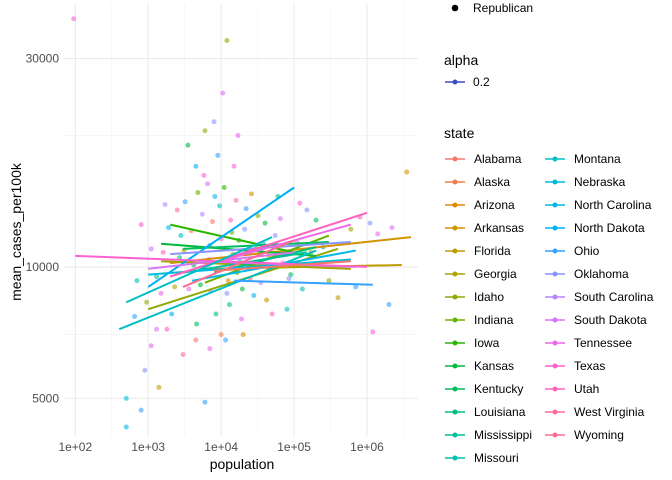 Image resolution: width=672 pixels, height=480 pixels. Describe the element at coordinates (587, 251) in the screenshot. I see `legend-label: Ohio` at that location.